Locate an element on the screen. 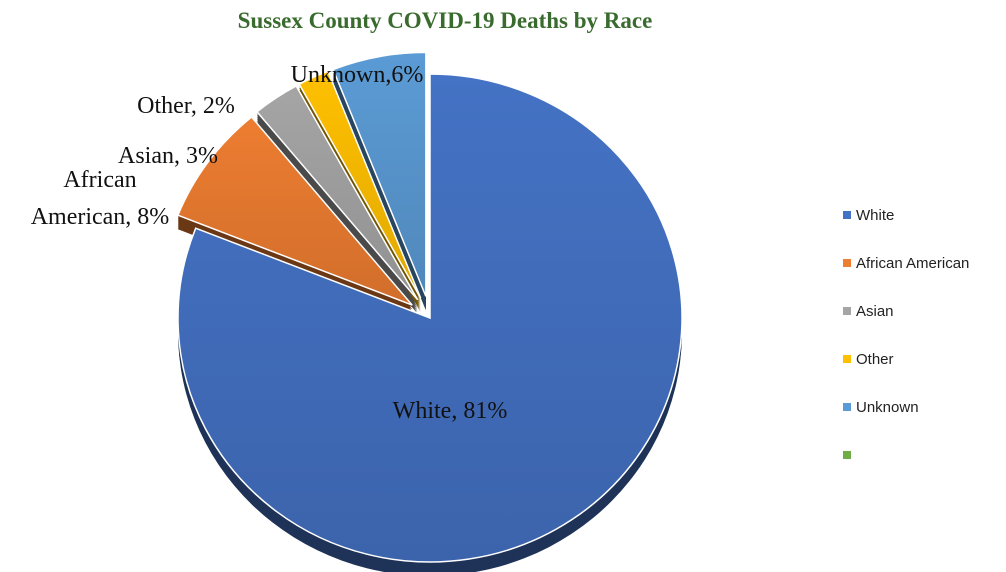  pie-slice-asian is located at coordinates (337, 192).